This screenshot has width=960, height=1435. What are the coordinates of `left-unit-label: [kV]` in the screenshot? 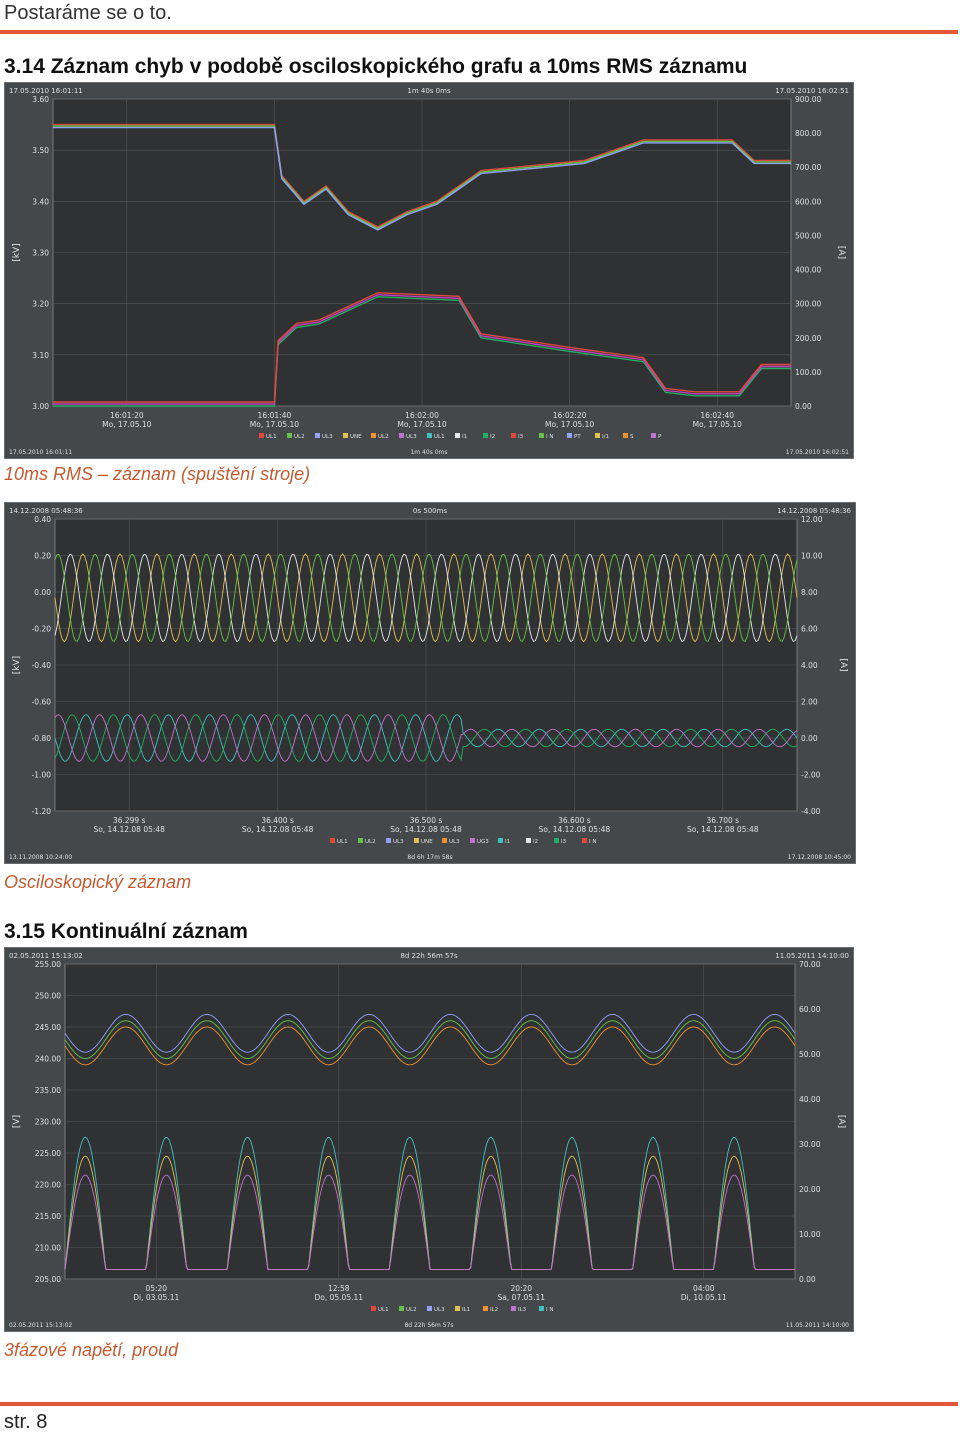 It's located at (17, 665).